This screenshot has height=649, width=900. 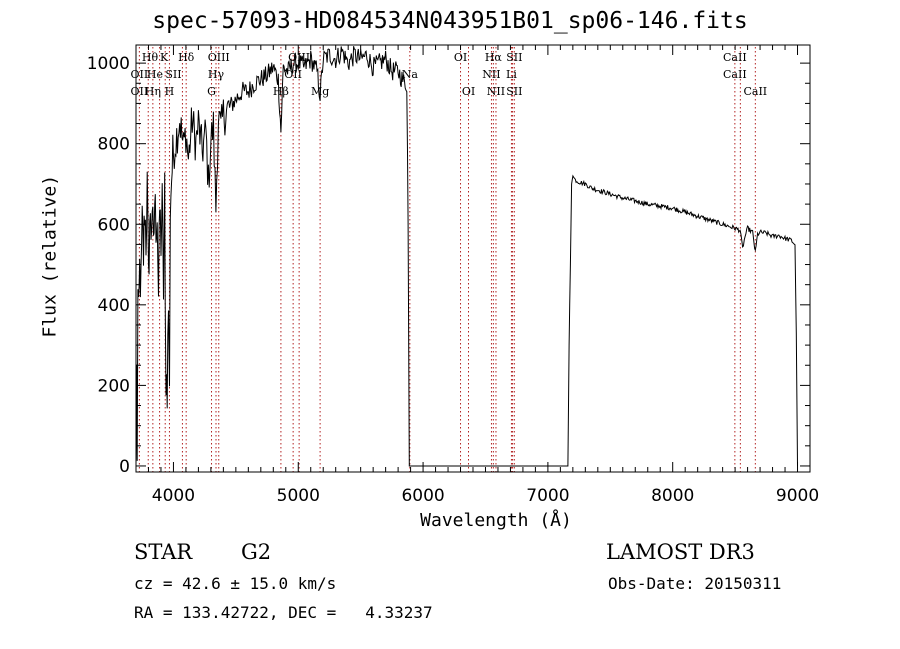 I want to click on x-tick-label: 5000, so click(x=298, y=496).